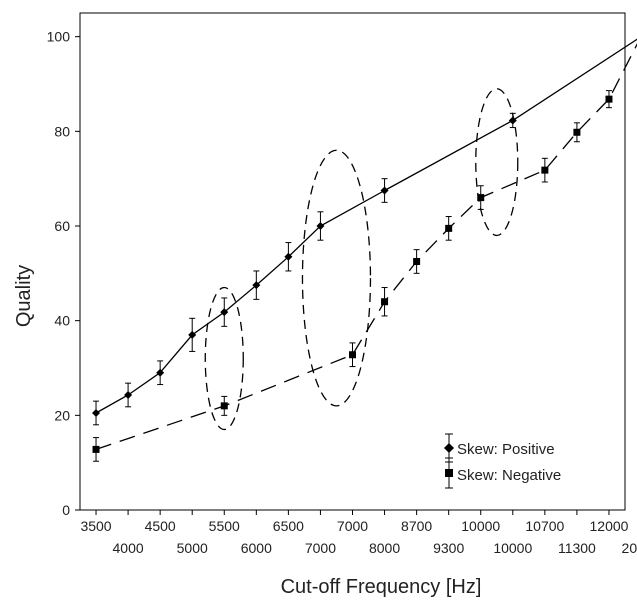  What do you see at coordinates (384, 548) in the screenshot?
I see `x-tick-label: 8000` at bounding box center [384, 548].